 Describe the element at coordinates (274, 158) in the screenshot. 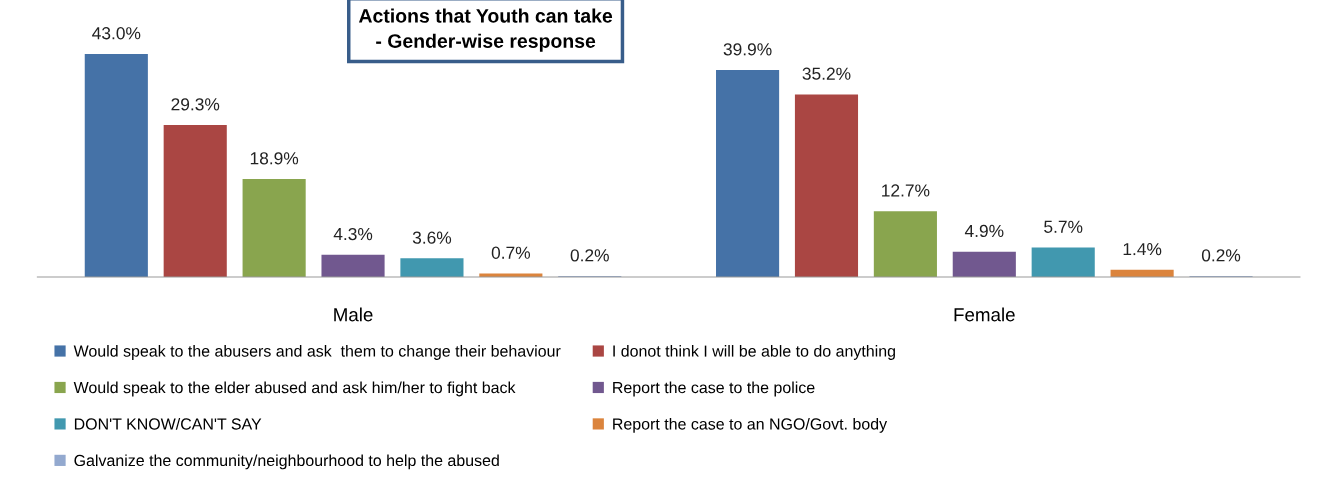

I see `data-label: 18.9%` at that location.